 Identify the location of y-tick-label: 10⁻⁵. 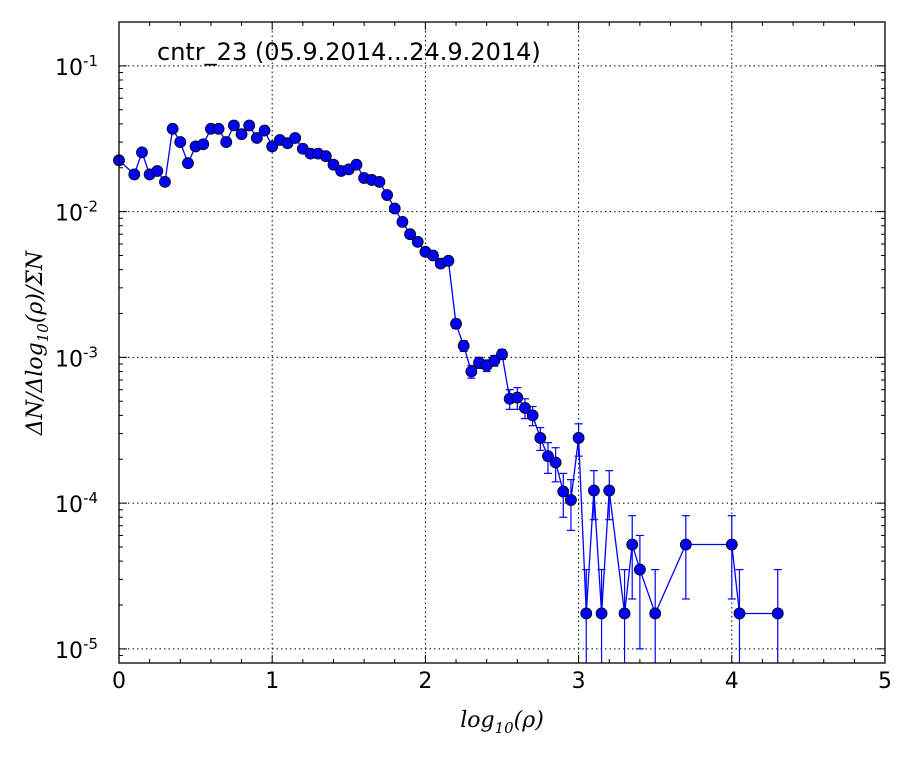
(76, 649).